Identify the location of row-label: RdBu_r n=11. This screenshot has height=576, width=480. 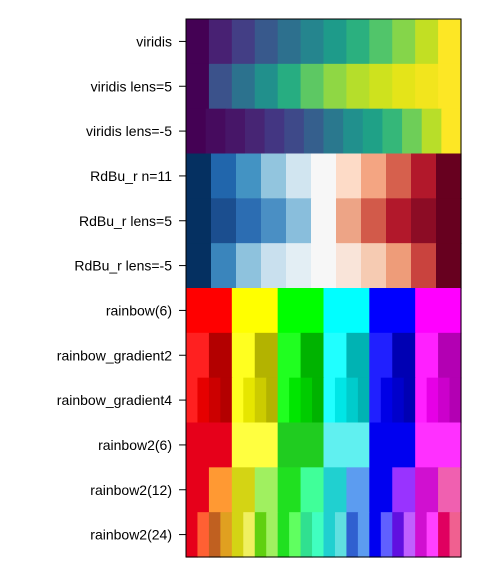
(131, 176).